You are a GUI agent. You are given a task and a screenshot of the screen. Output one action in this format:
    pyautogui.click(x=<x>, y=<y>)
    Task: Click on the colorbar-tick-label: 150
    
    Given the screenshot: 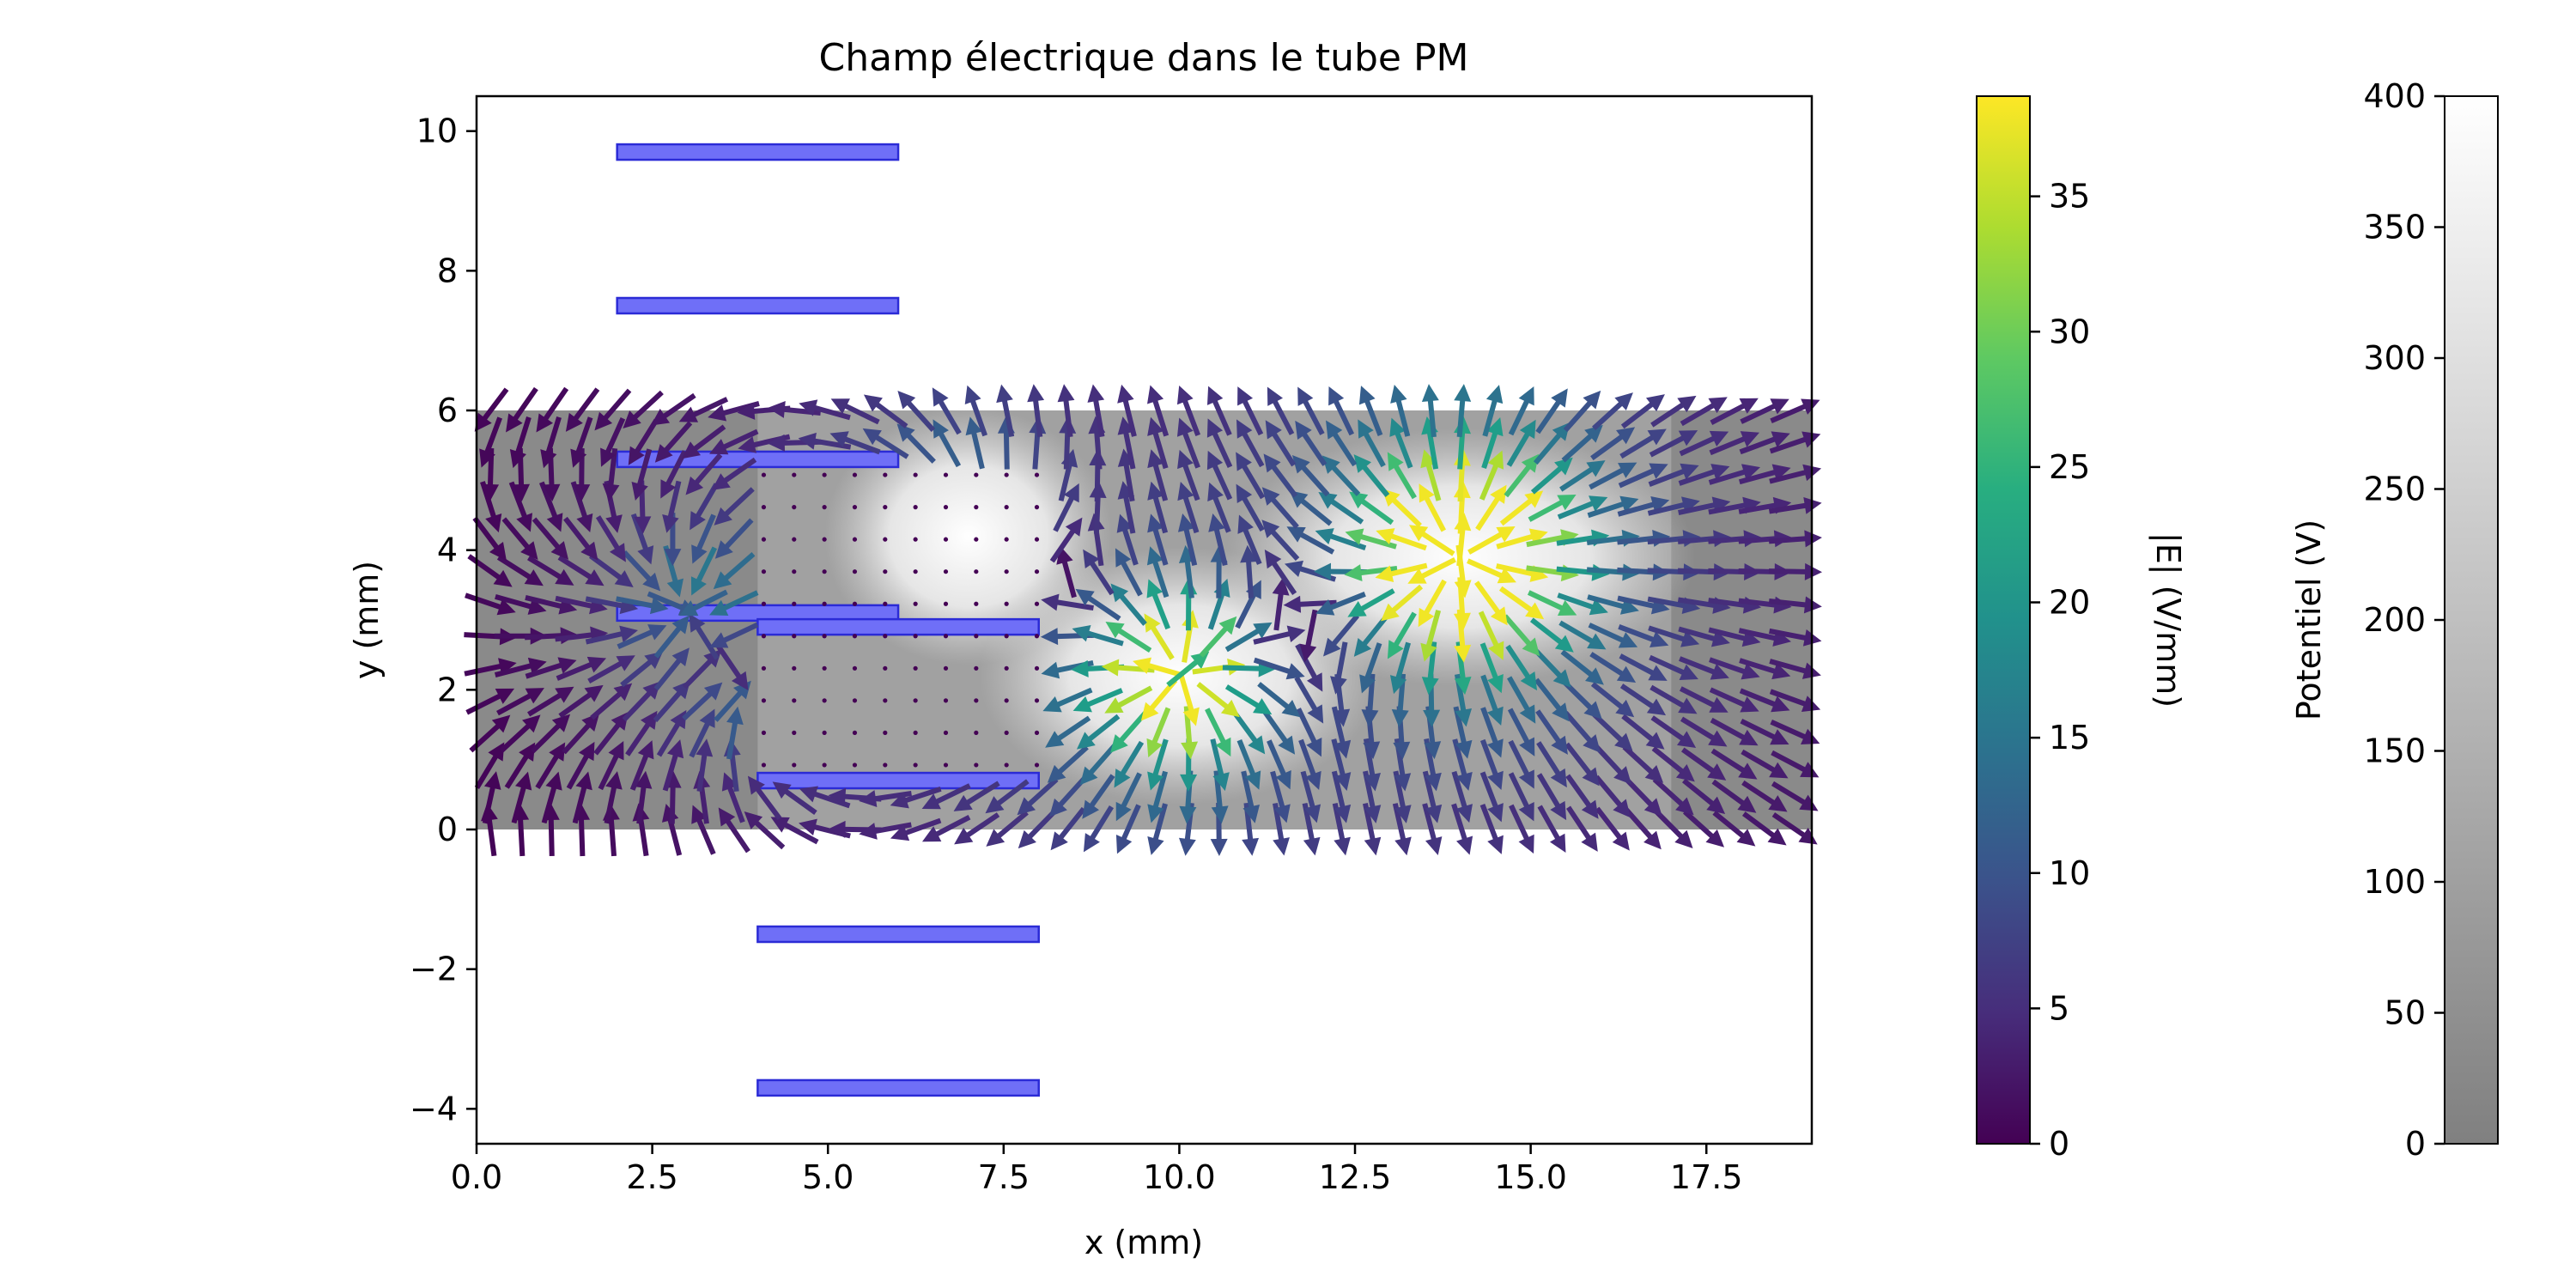 What is the action you would take?
    pyautogui.click(x=2394, y=751)
    